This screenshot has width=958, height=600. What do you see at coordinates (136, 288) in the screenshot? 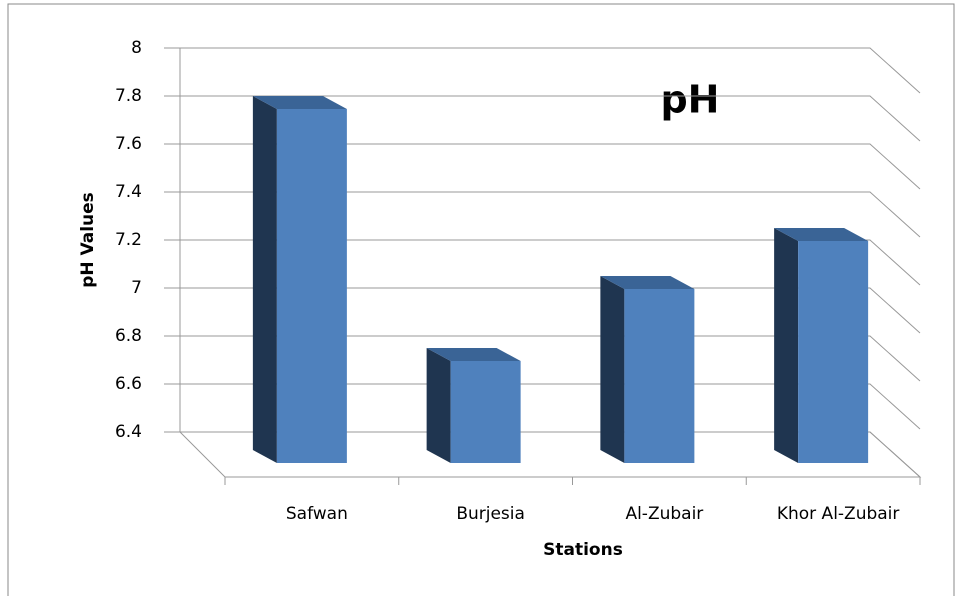
I see `y-tick-label: 7` at bounding box center [136, 288].